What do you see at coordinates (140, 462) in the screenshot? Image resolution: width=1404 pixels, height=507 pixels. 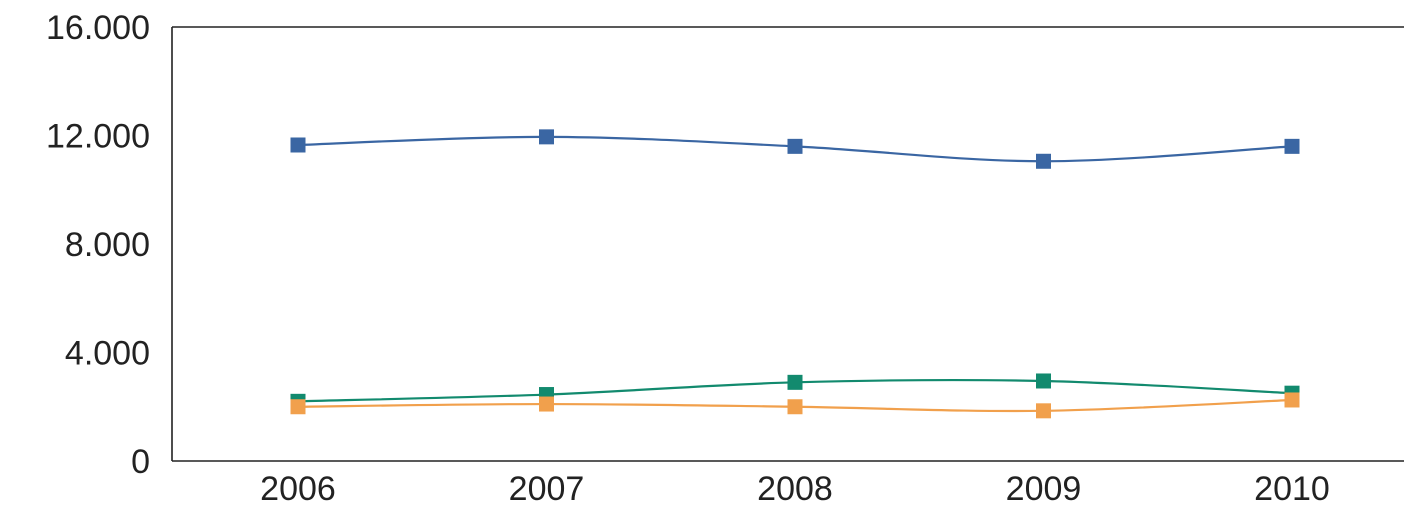 I see `y-tick-label: 0` at bounding box center [140, 462].